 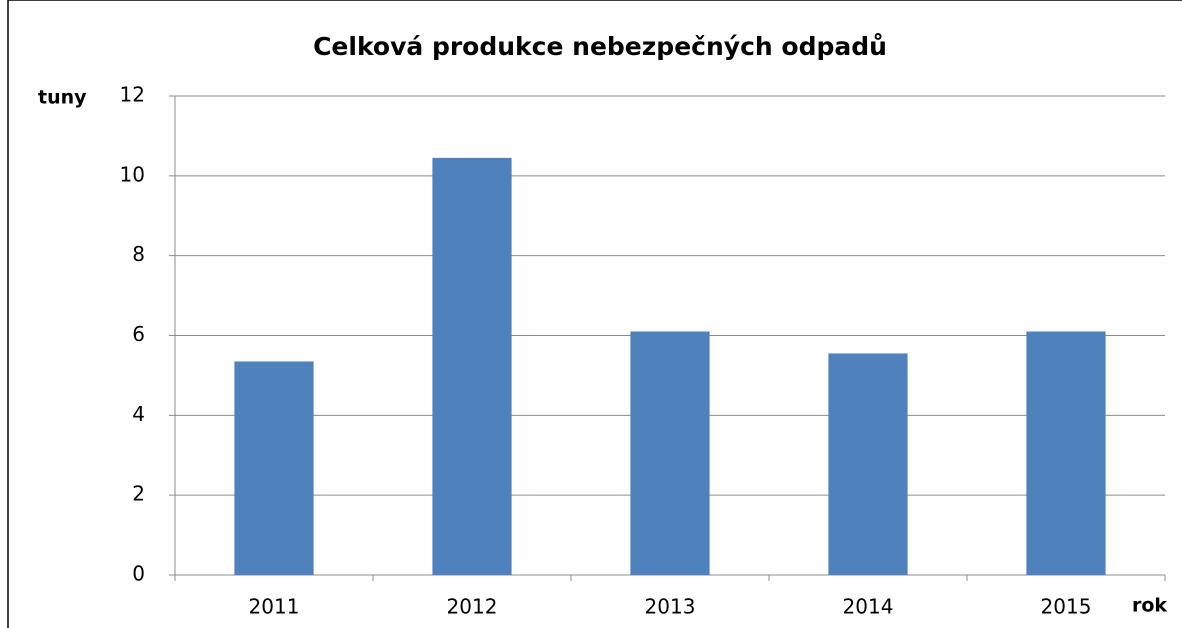 I want to click on y-tick-label: 12, so click(x=132, y=95).